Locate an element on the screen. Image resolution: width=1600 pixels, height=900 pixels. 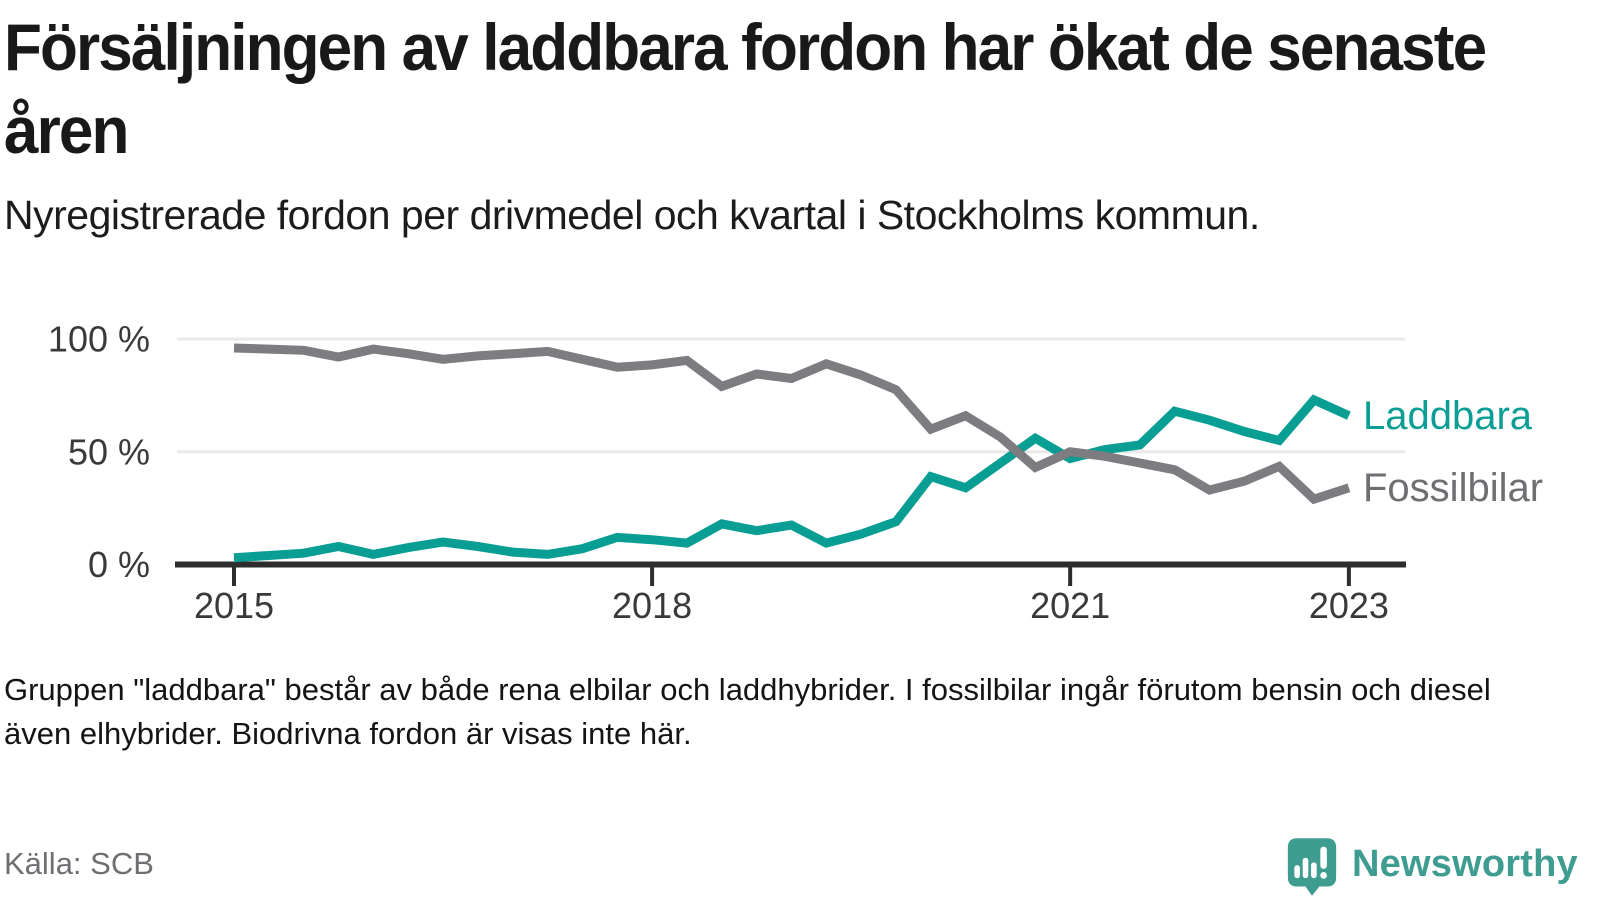
source-caption: Källa: SCB is located at coordinates (79, 863).